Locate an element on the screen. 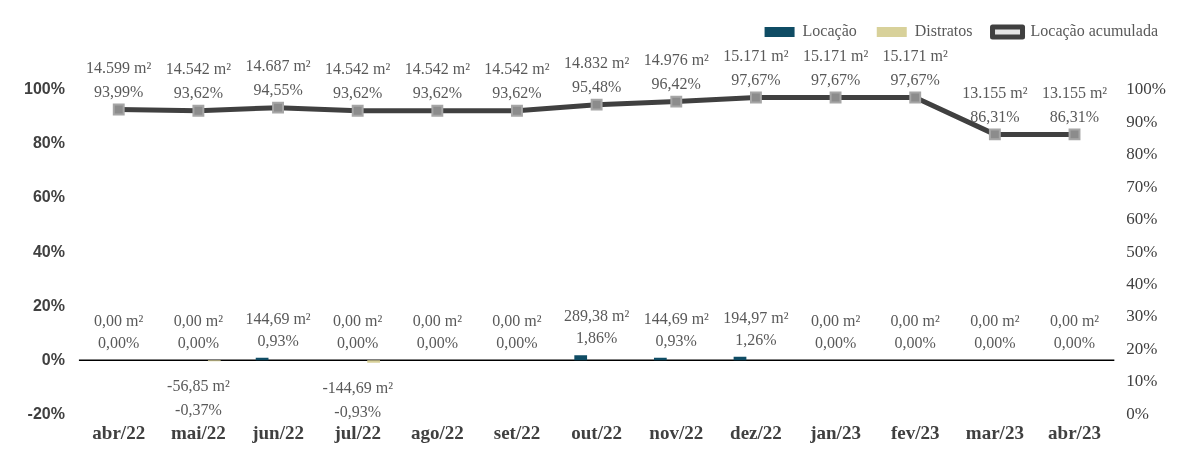  y2-tick-label: 70% is located at coordinates (1142, 186).